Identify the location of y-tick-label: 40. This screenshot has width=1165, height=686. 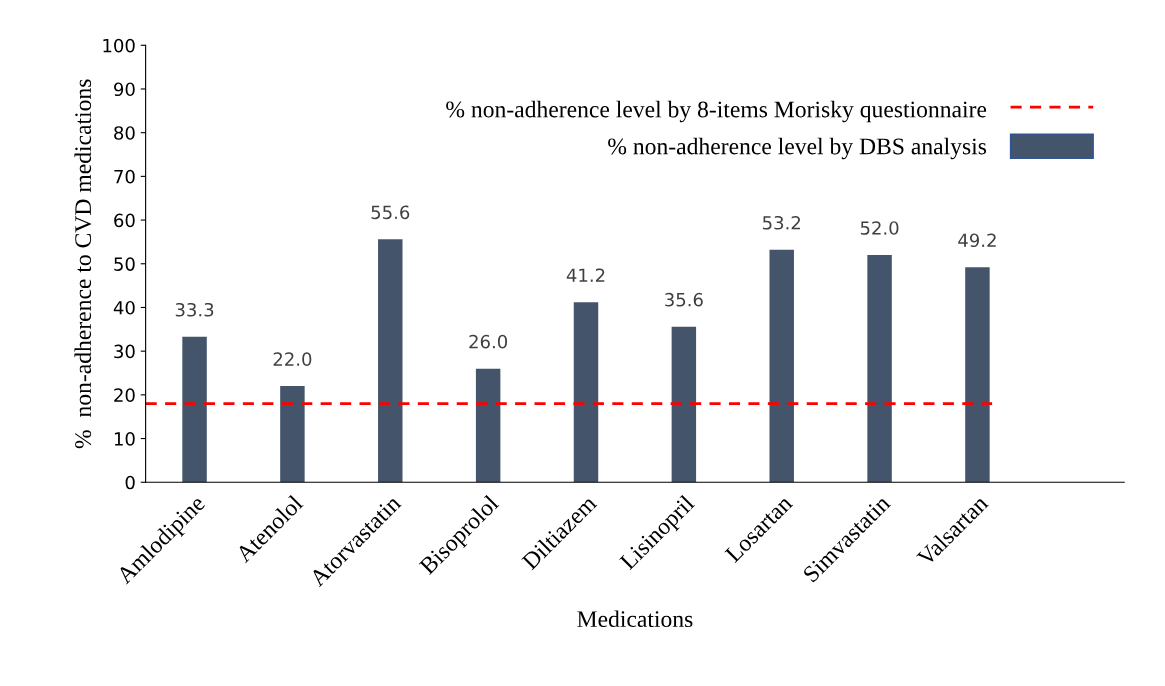
(124, 307).